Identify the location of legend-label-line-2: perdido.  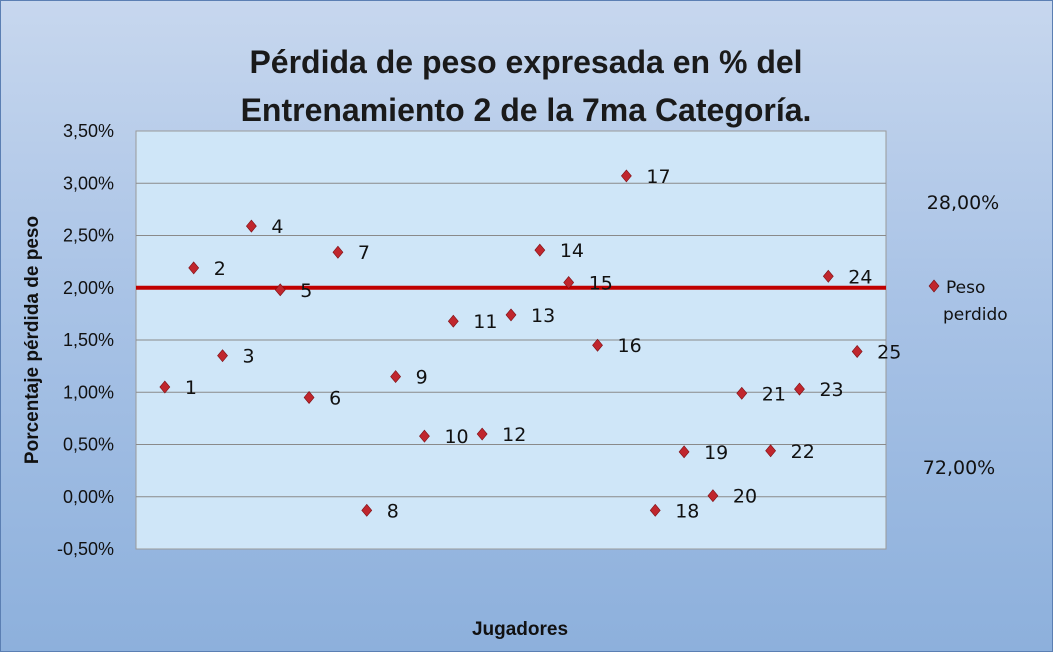
(975, 315).